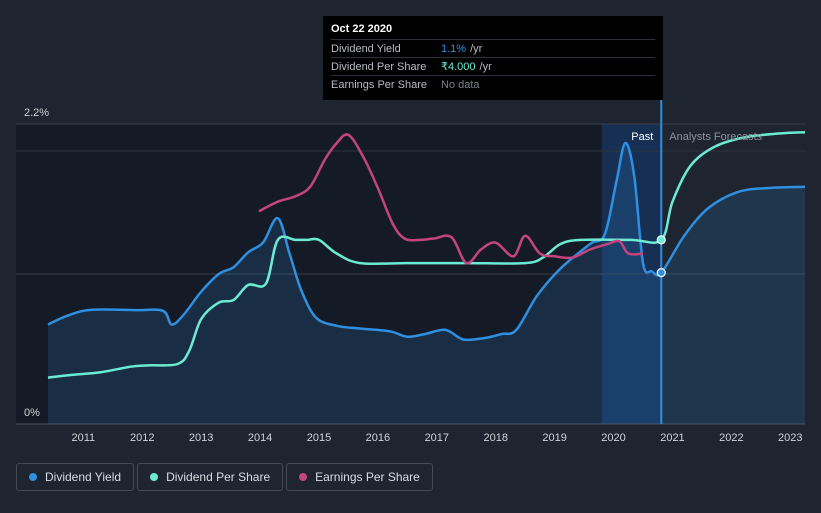 The image size is (821, 513). I want to click on legend-label: Dividend Yield, so click(83, 477).